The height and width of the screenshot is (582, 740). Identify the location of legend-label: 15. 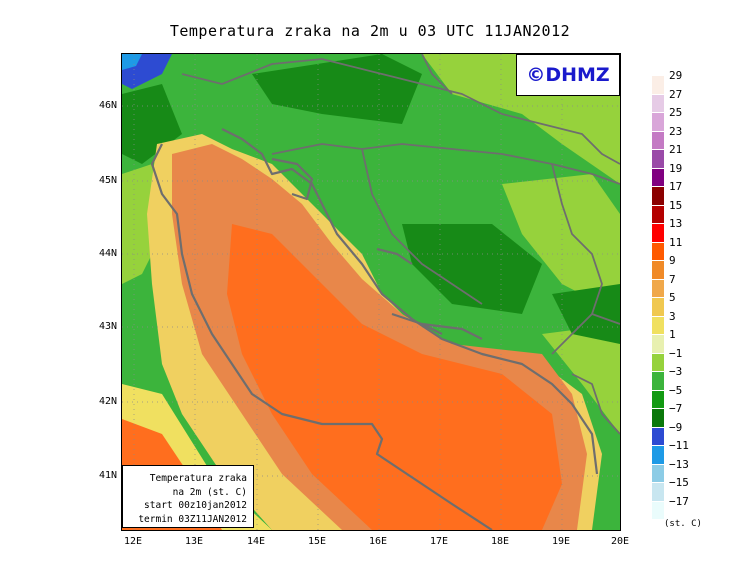
(676, 205).